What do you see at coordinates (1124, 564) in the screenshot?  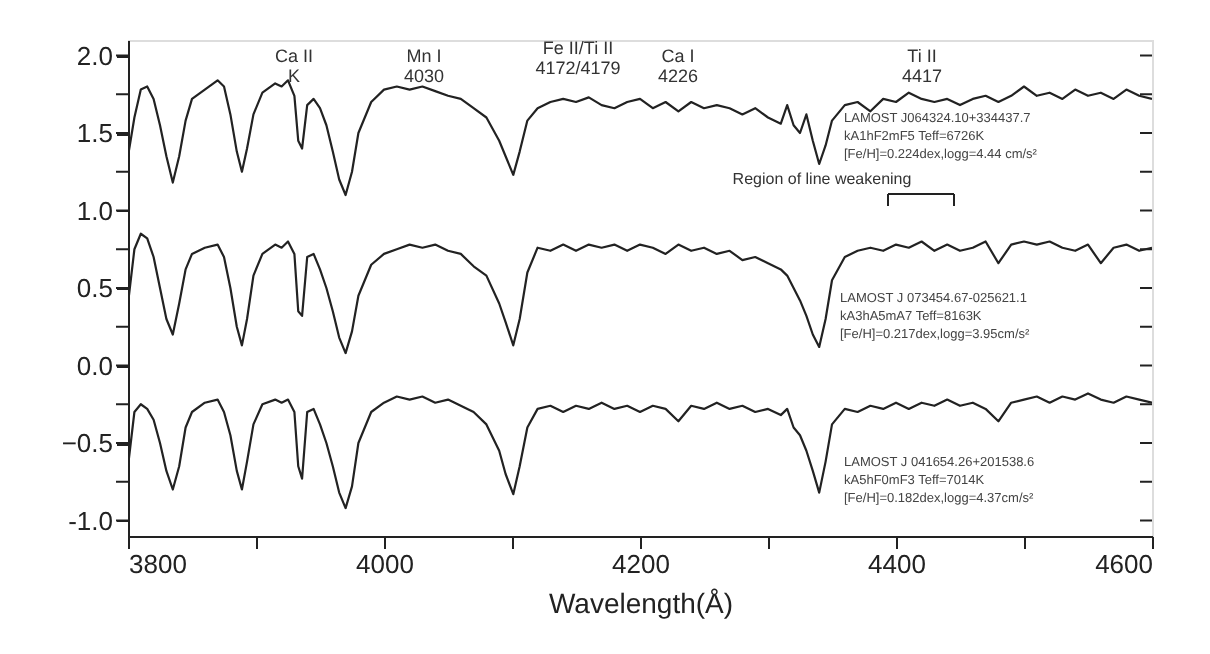 I see `x-tick-label: 4600` at bounding box center [1124, 564].